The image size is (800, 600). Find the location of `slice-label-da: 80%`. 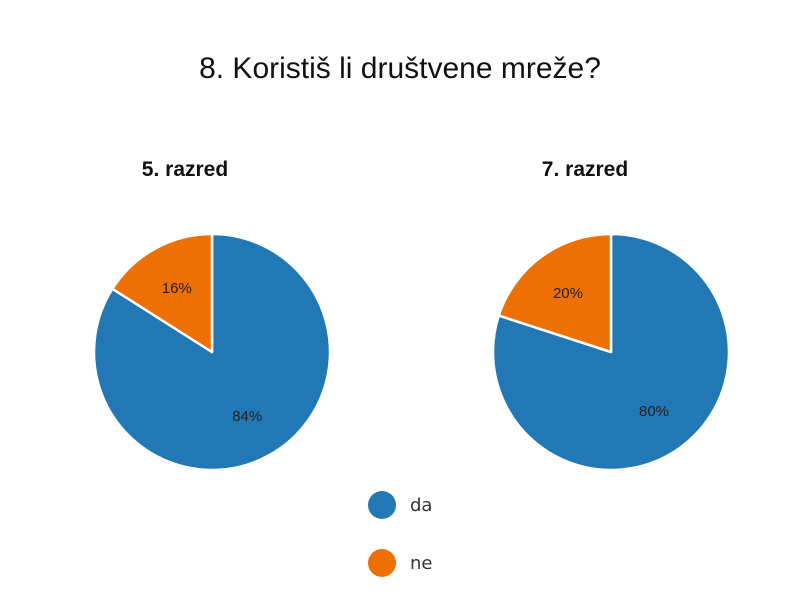

slice-label-da: 80% is located at coordinates (654, 411).